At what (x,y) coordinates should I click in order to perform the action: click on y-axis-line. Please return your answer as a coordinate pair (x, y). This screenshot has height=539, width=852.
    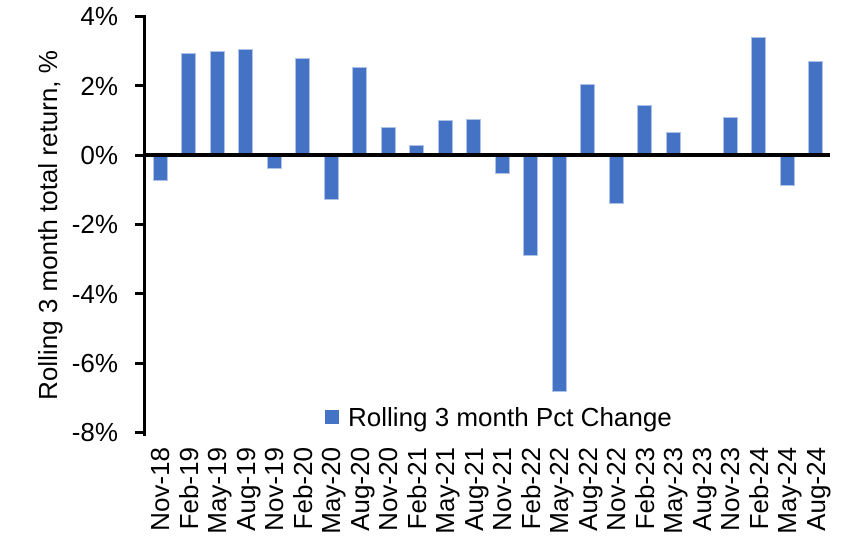
    Looking at the image, I should click on (144, 225).